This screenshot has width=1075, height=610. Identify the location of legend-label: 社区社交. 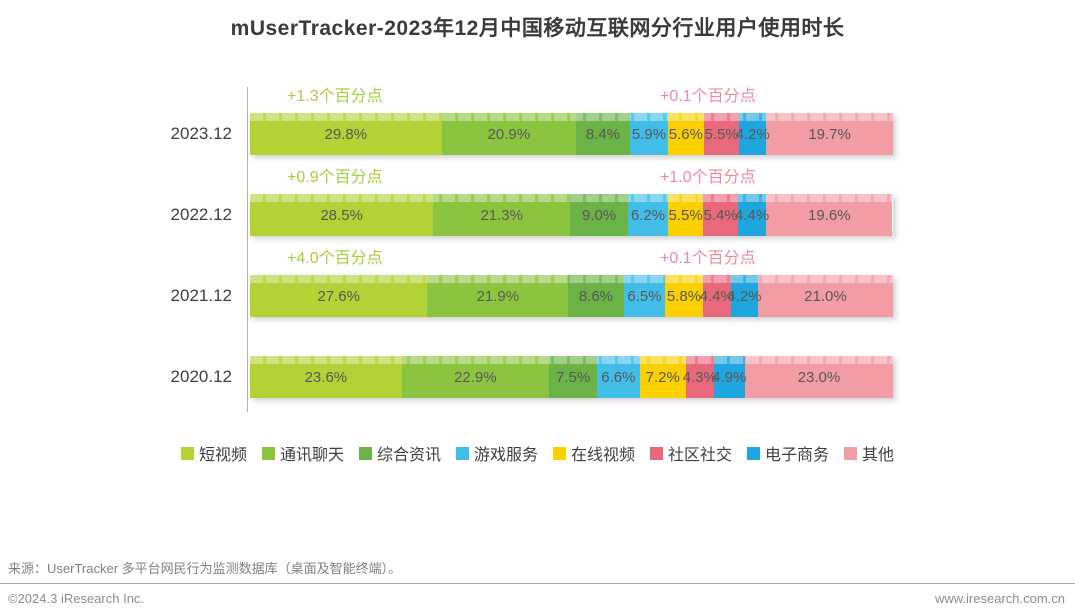
(700, 455).